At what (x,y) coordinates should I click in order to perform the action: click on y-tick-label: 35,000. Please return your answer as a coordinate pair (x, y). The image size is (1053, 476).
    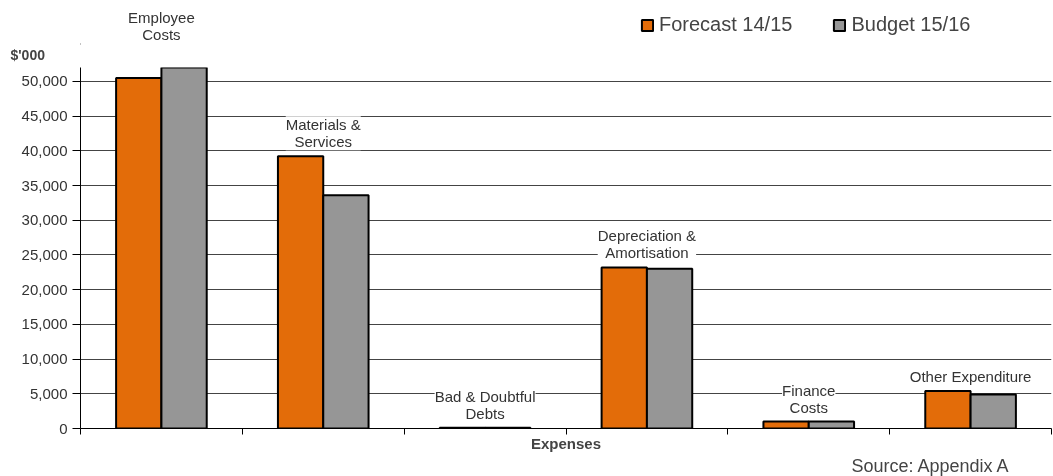
    Looking at the image, I should click on (44, 185).